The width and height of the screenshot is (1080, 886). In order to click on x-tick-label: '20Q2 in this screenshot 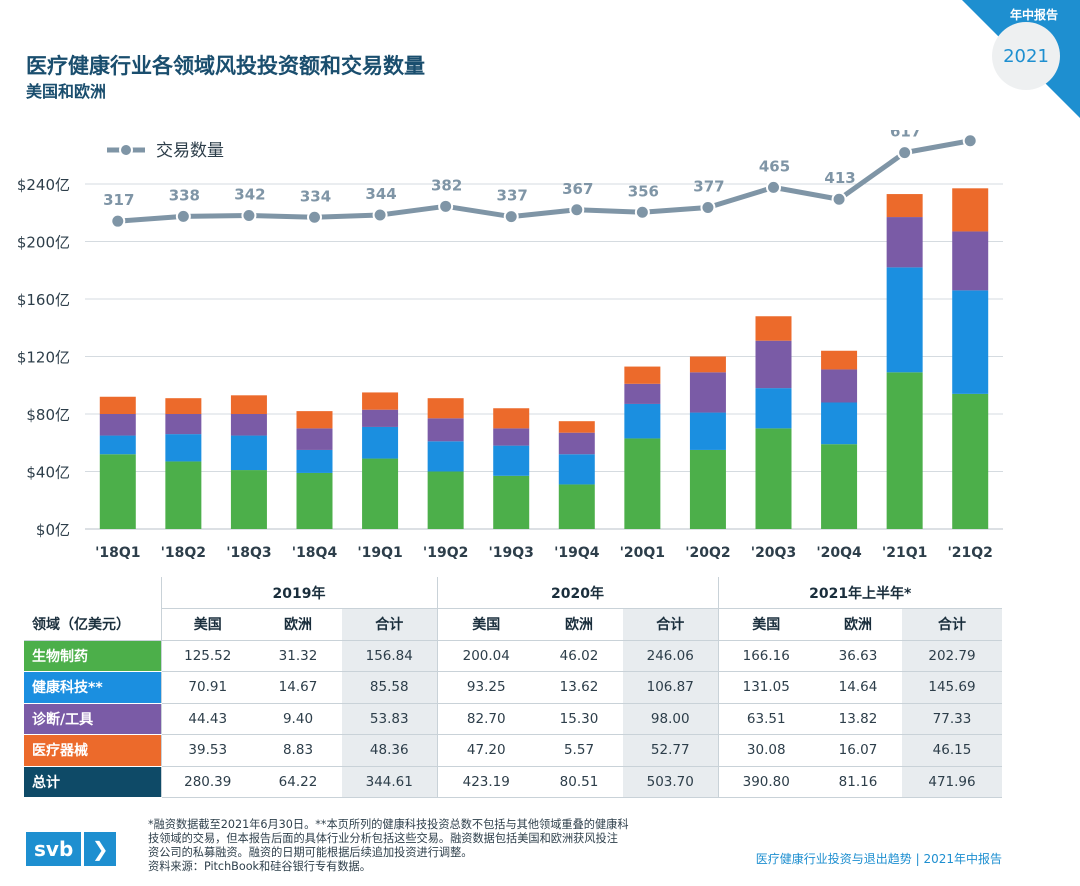, I will do `click(707, 553)`.